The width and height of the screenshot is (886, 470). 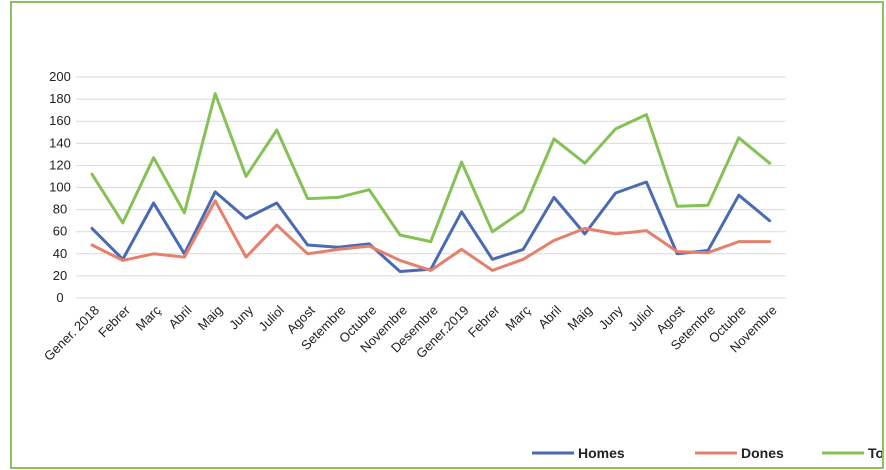 I want to click on y-tick-label: 180, so click(x=60, y=98).